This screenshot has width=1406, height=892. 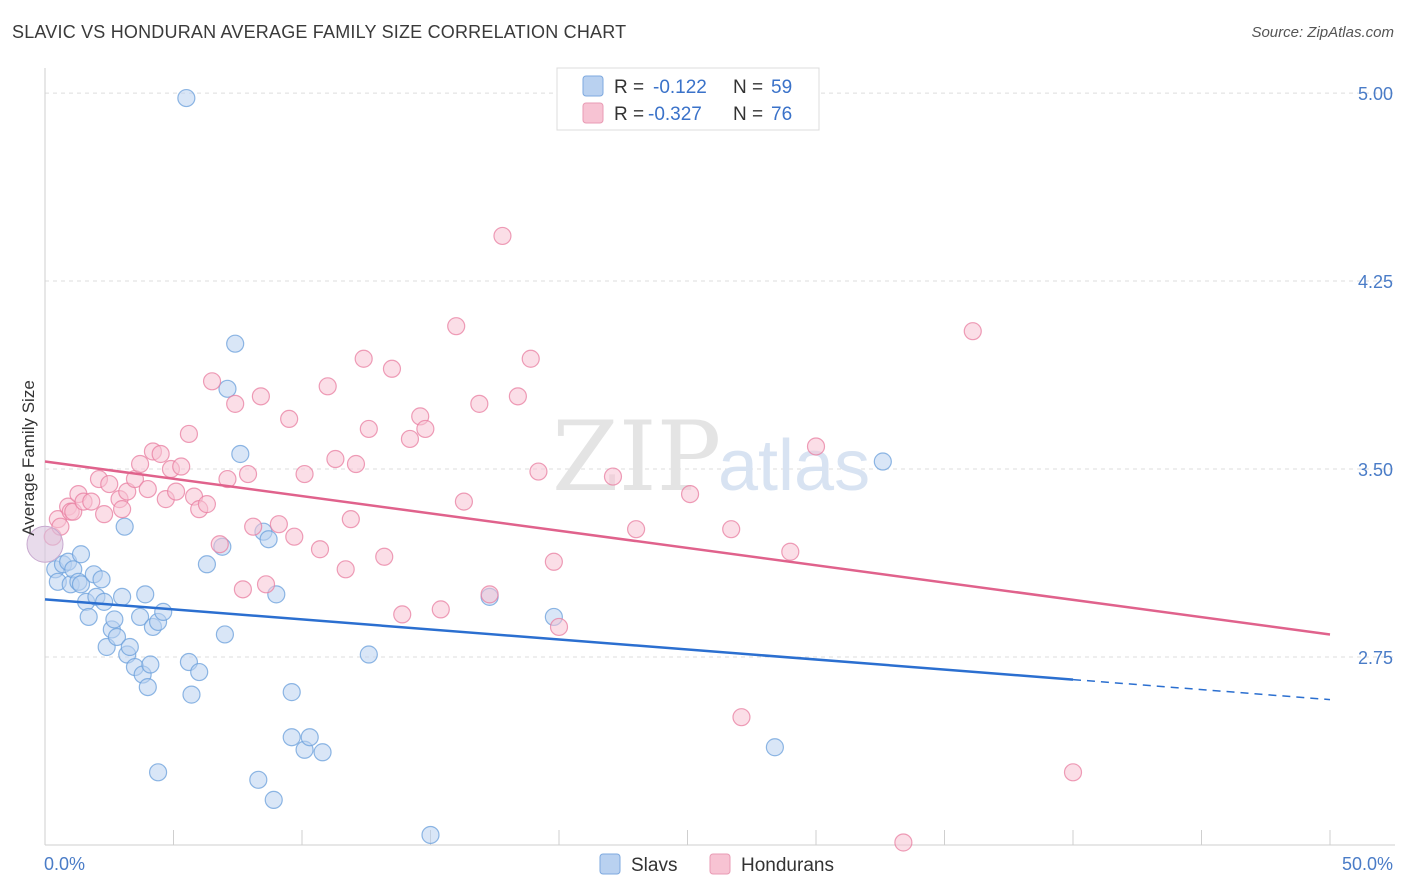 I want to click on y-tick-label: 4.25, so click(x=1375, y=282).